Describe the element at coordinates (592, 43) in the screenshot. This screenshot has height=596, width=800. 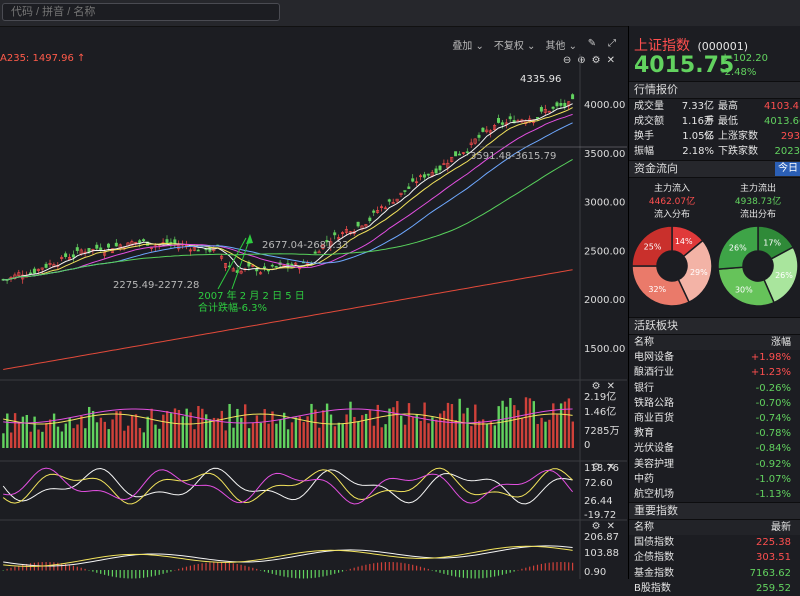
I see `pen-icon: ✎` at that location.